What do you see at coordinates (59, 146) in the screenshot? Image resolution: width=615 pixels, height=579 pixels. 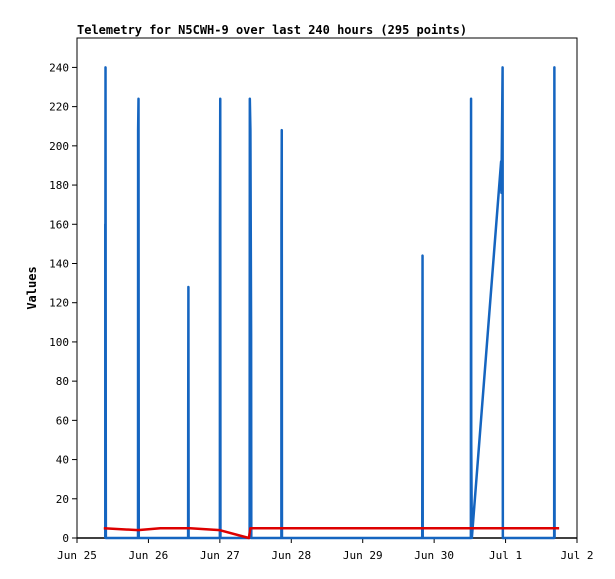 I see `y-tick-label: 200` at bounding box center [59, 146].